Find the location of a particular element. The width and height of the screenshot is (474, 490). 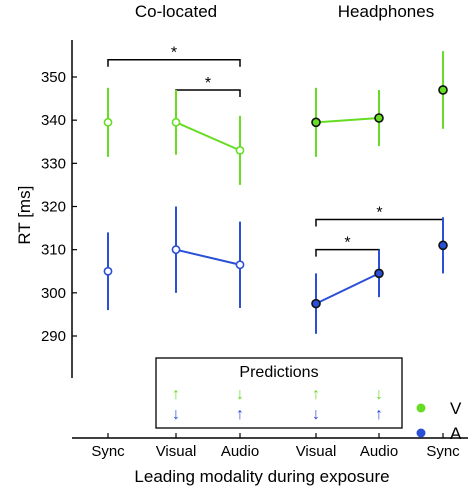

legend-label: A is located at coordinates (456, 433).